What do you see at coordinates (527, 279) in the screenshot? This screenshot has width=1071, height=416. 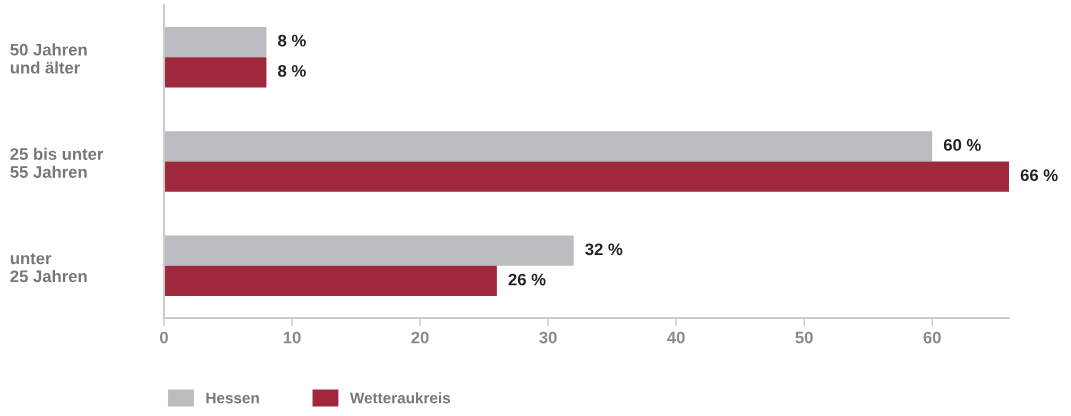 I see `data-label: 26 %` at bounding box center [527, 279].